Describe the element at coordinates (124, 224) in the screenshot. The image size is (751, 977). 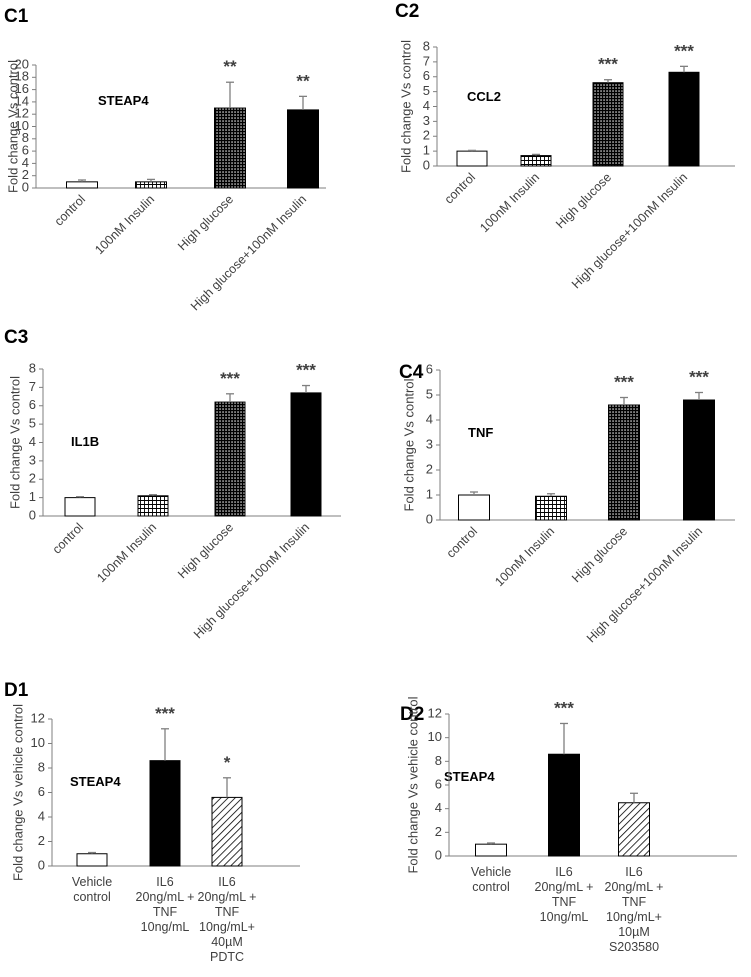
I see `x-tick-label: 100nM Insulin` at that location.